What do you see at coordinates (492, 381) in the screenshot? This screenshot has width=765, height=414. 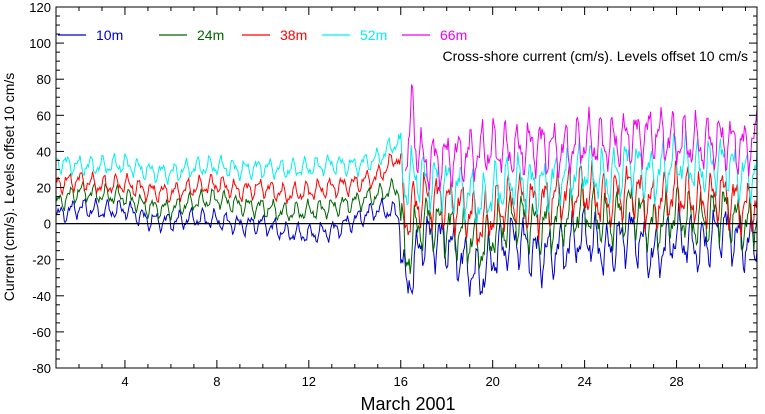 I see `x-tick-label: 20` at bounding box center [492, 381].